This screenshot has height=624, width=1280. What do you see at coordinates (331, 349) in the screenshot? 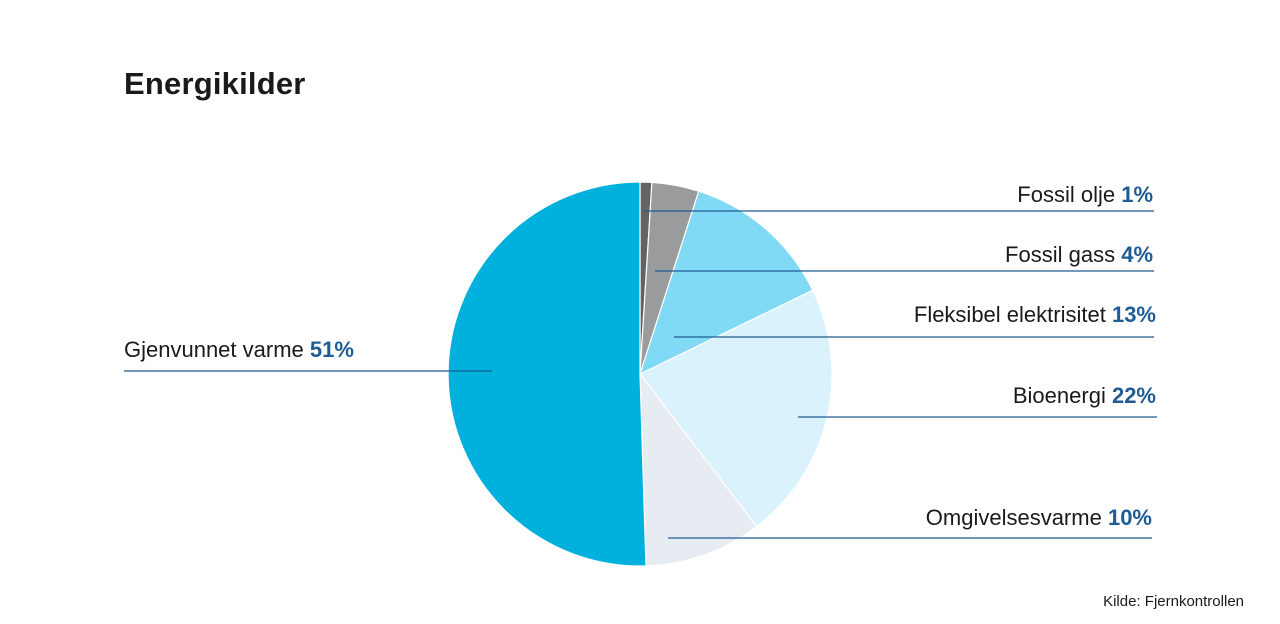
I see `slice-percent: 51%` at bounding box center [331, 349].